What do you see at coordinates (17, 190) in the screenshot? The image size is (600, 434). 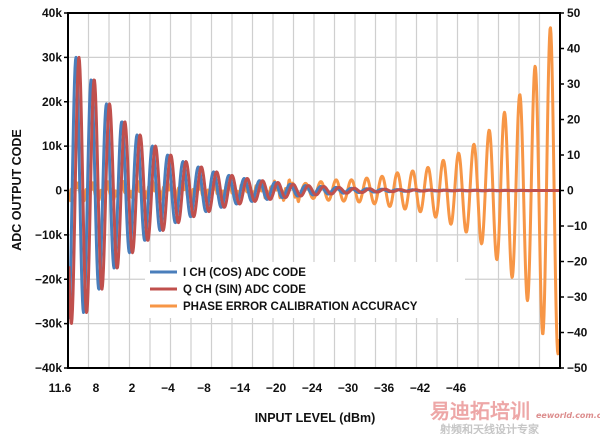 I see `y-axis-title: ADC OUTPUT CODE` at bounding box center [17, 190].